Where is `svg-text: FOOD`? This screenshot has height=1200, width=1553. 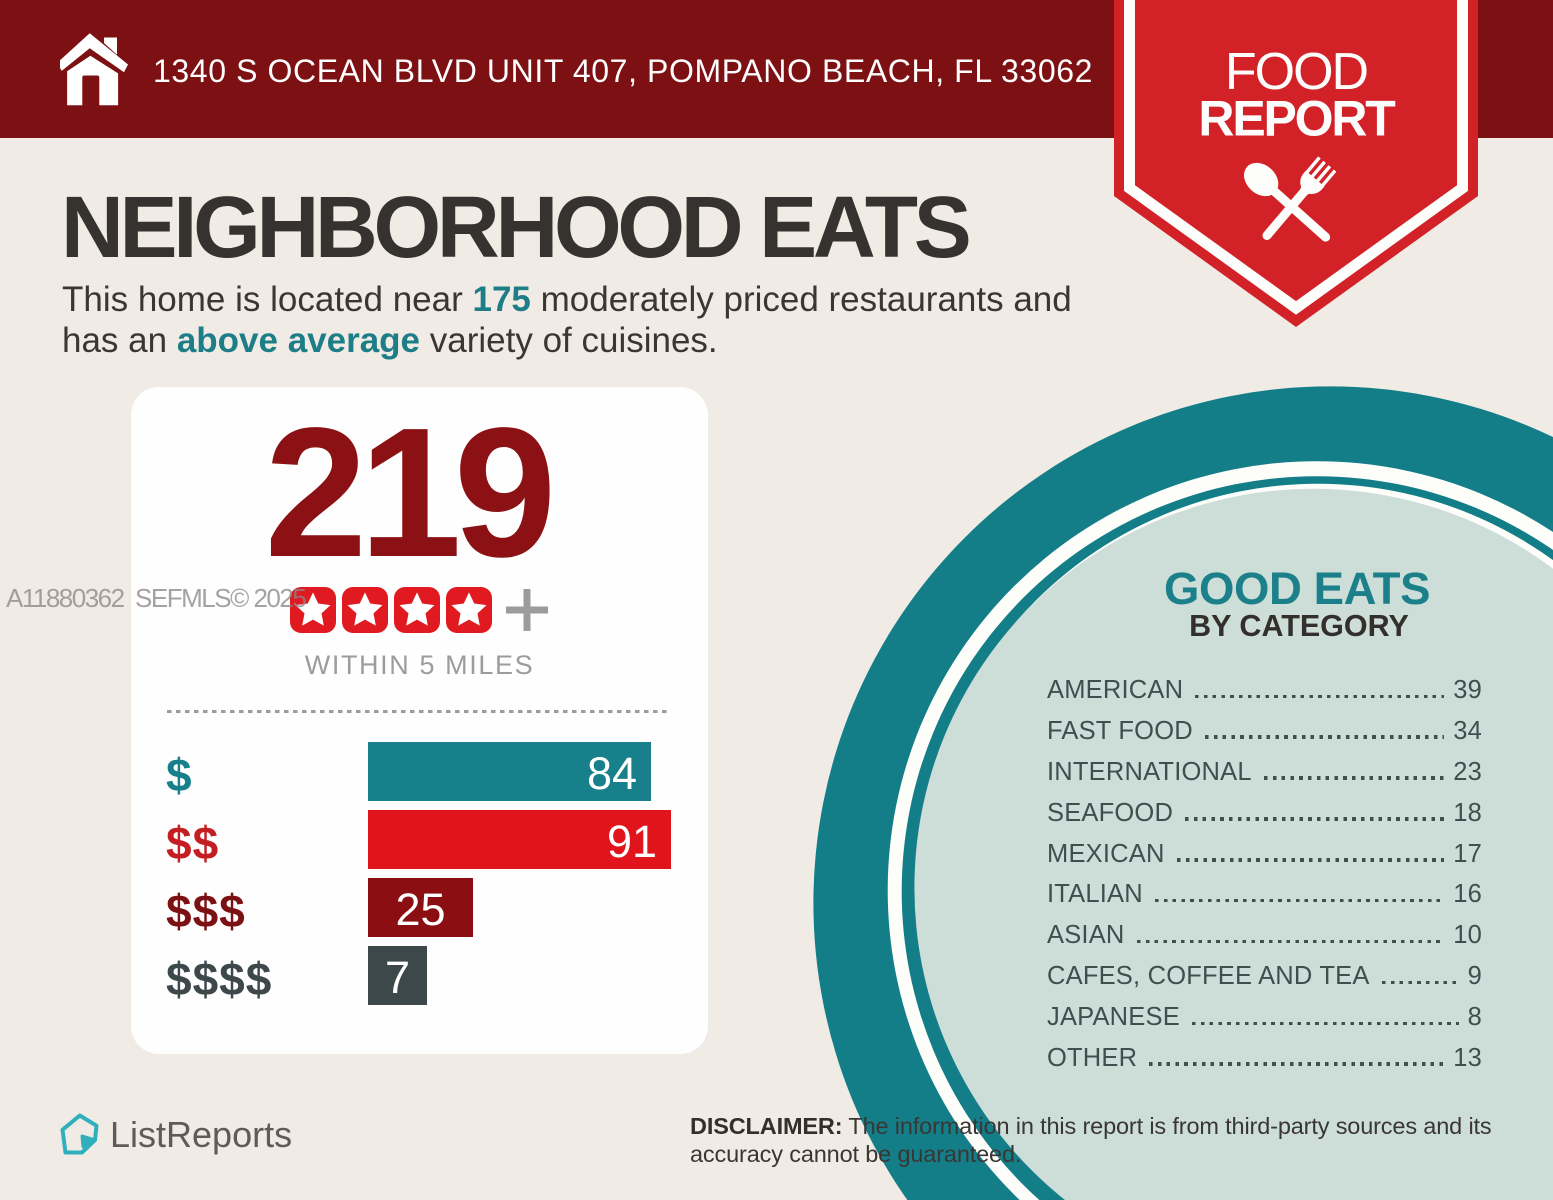 svg-text: FOOD is located at coordinates (1296, 72).